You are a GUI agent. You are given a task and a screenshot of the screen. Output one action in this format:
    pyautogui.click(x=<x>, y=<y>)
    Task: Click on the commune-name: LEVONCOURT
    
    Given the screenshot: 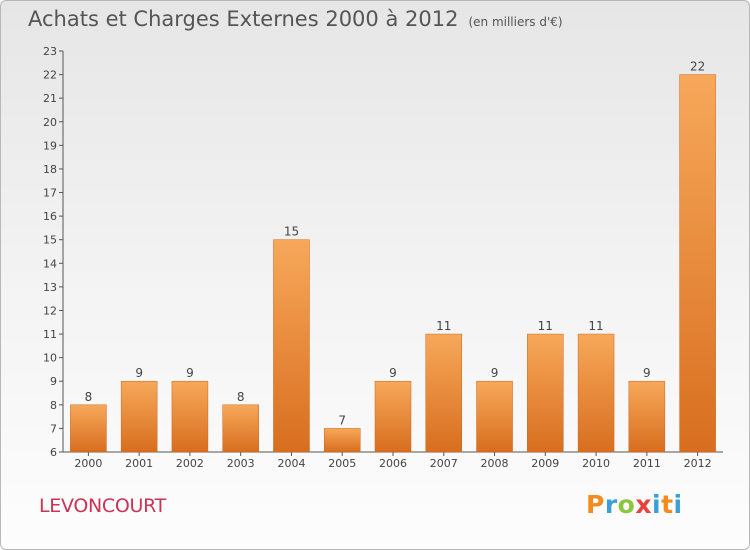 What is the action you would take?
    pyautogui.click(x=102, y=506)
    